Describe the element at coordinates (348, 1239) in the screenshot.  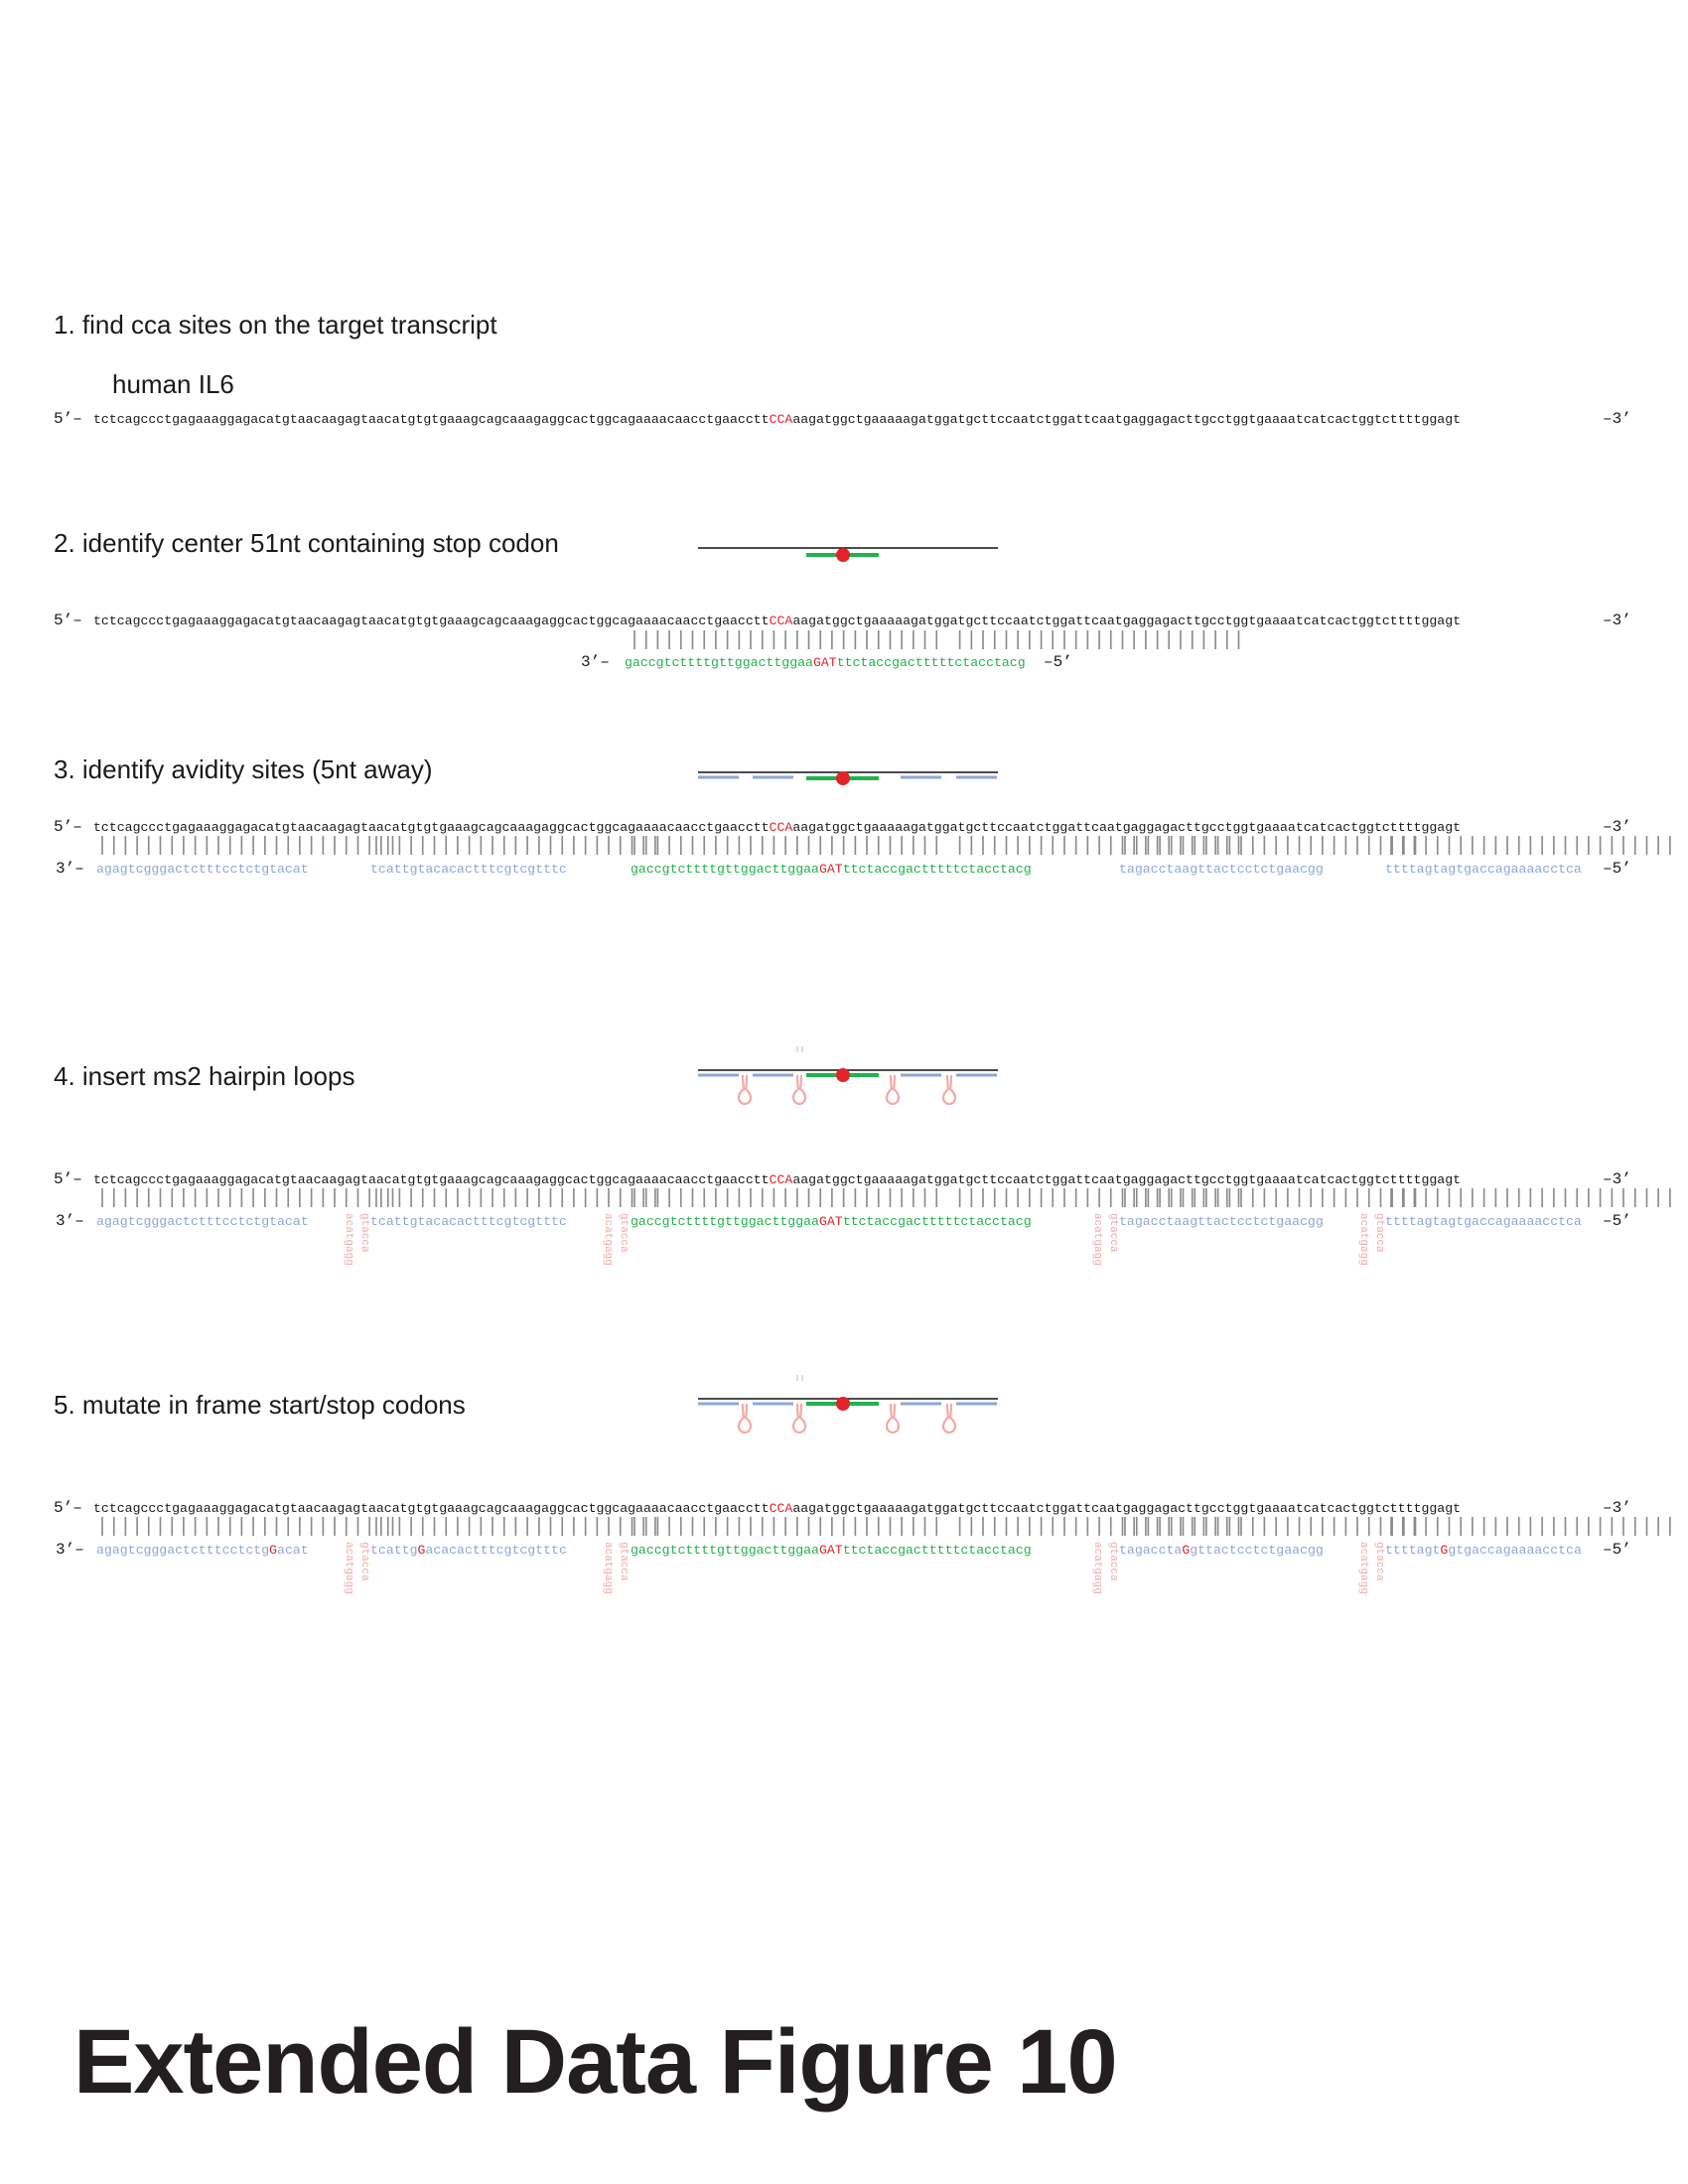
I see `hairpin-insert-1: acatgagg` at that location.